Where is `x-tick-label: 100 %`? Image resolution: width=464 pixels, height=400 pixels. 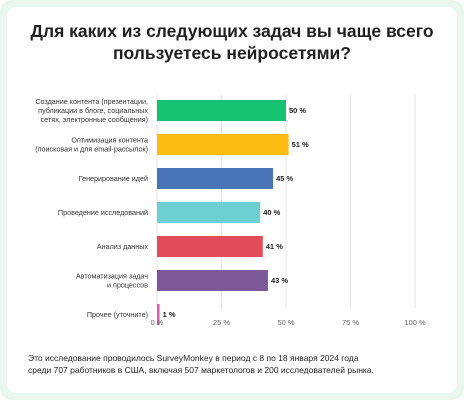 x-tick-label: 100 % is located at coordinates (415, 322).